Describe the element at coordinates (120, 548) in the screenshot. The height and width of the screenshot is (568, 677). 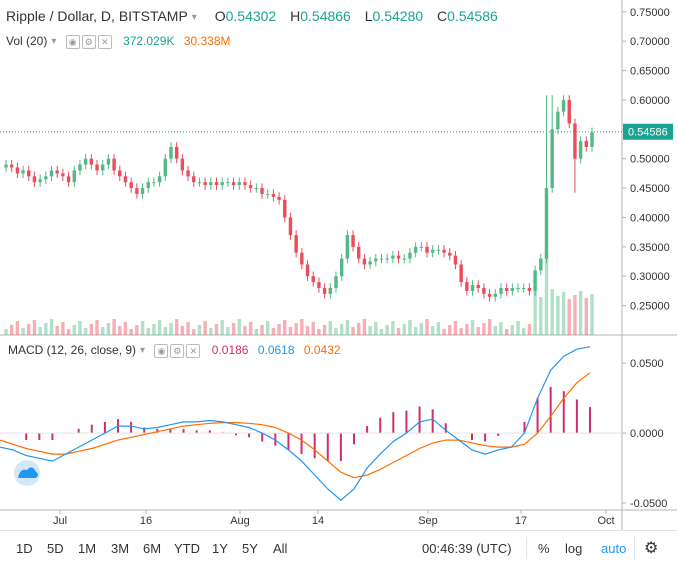
I see `range-3m: 3M` at that location.